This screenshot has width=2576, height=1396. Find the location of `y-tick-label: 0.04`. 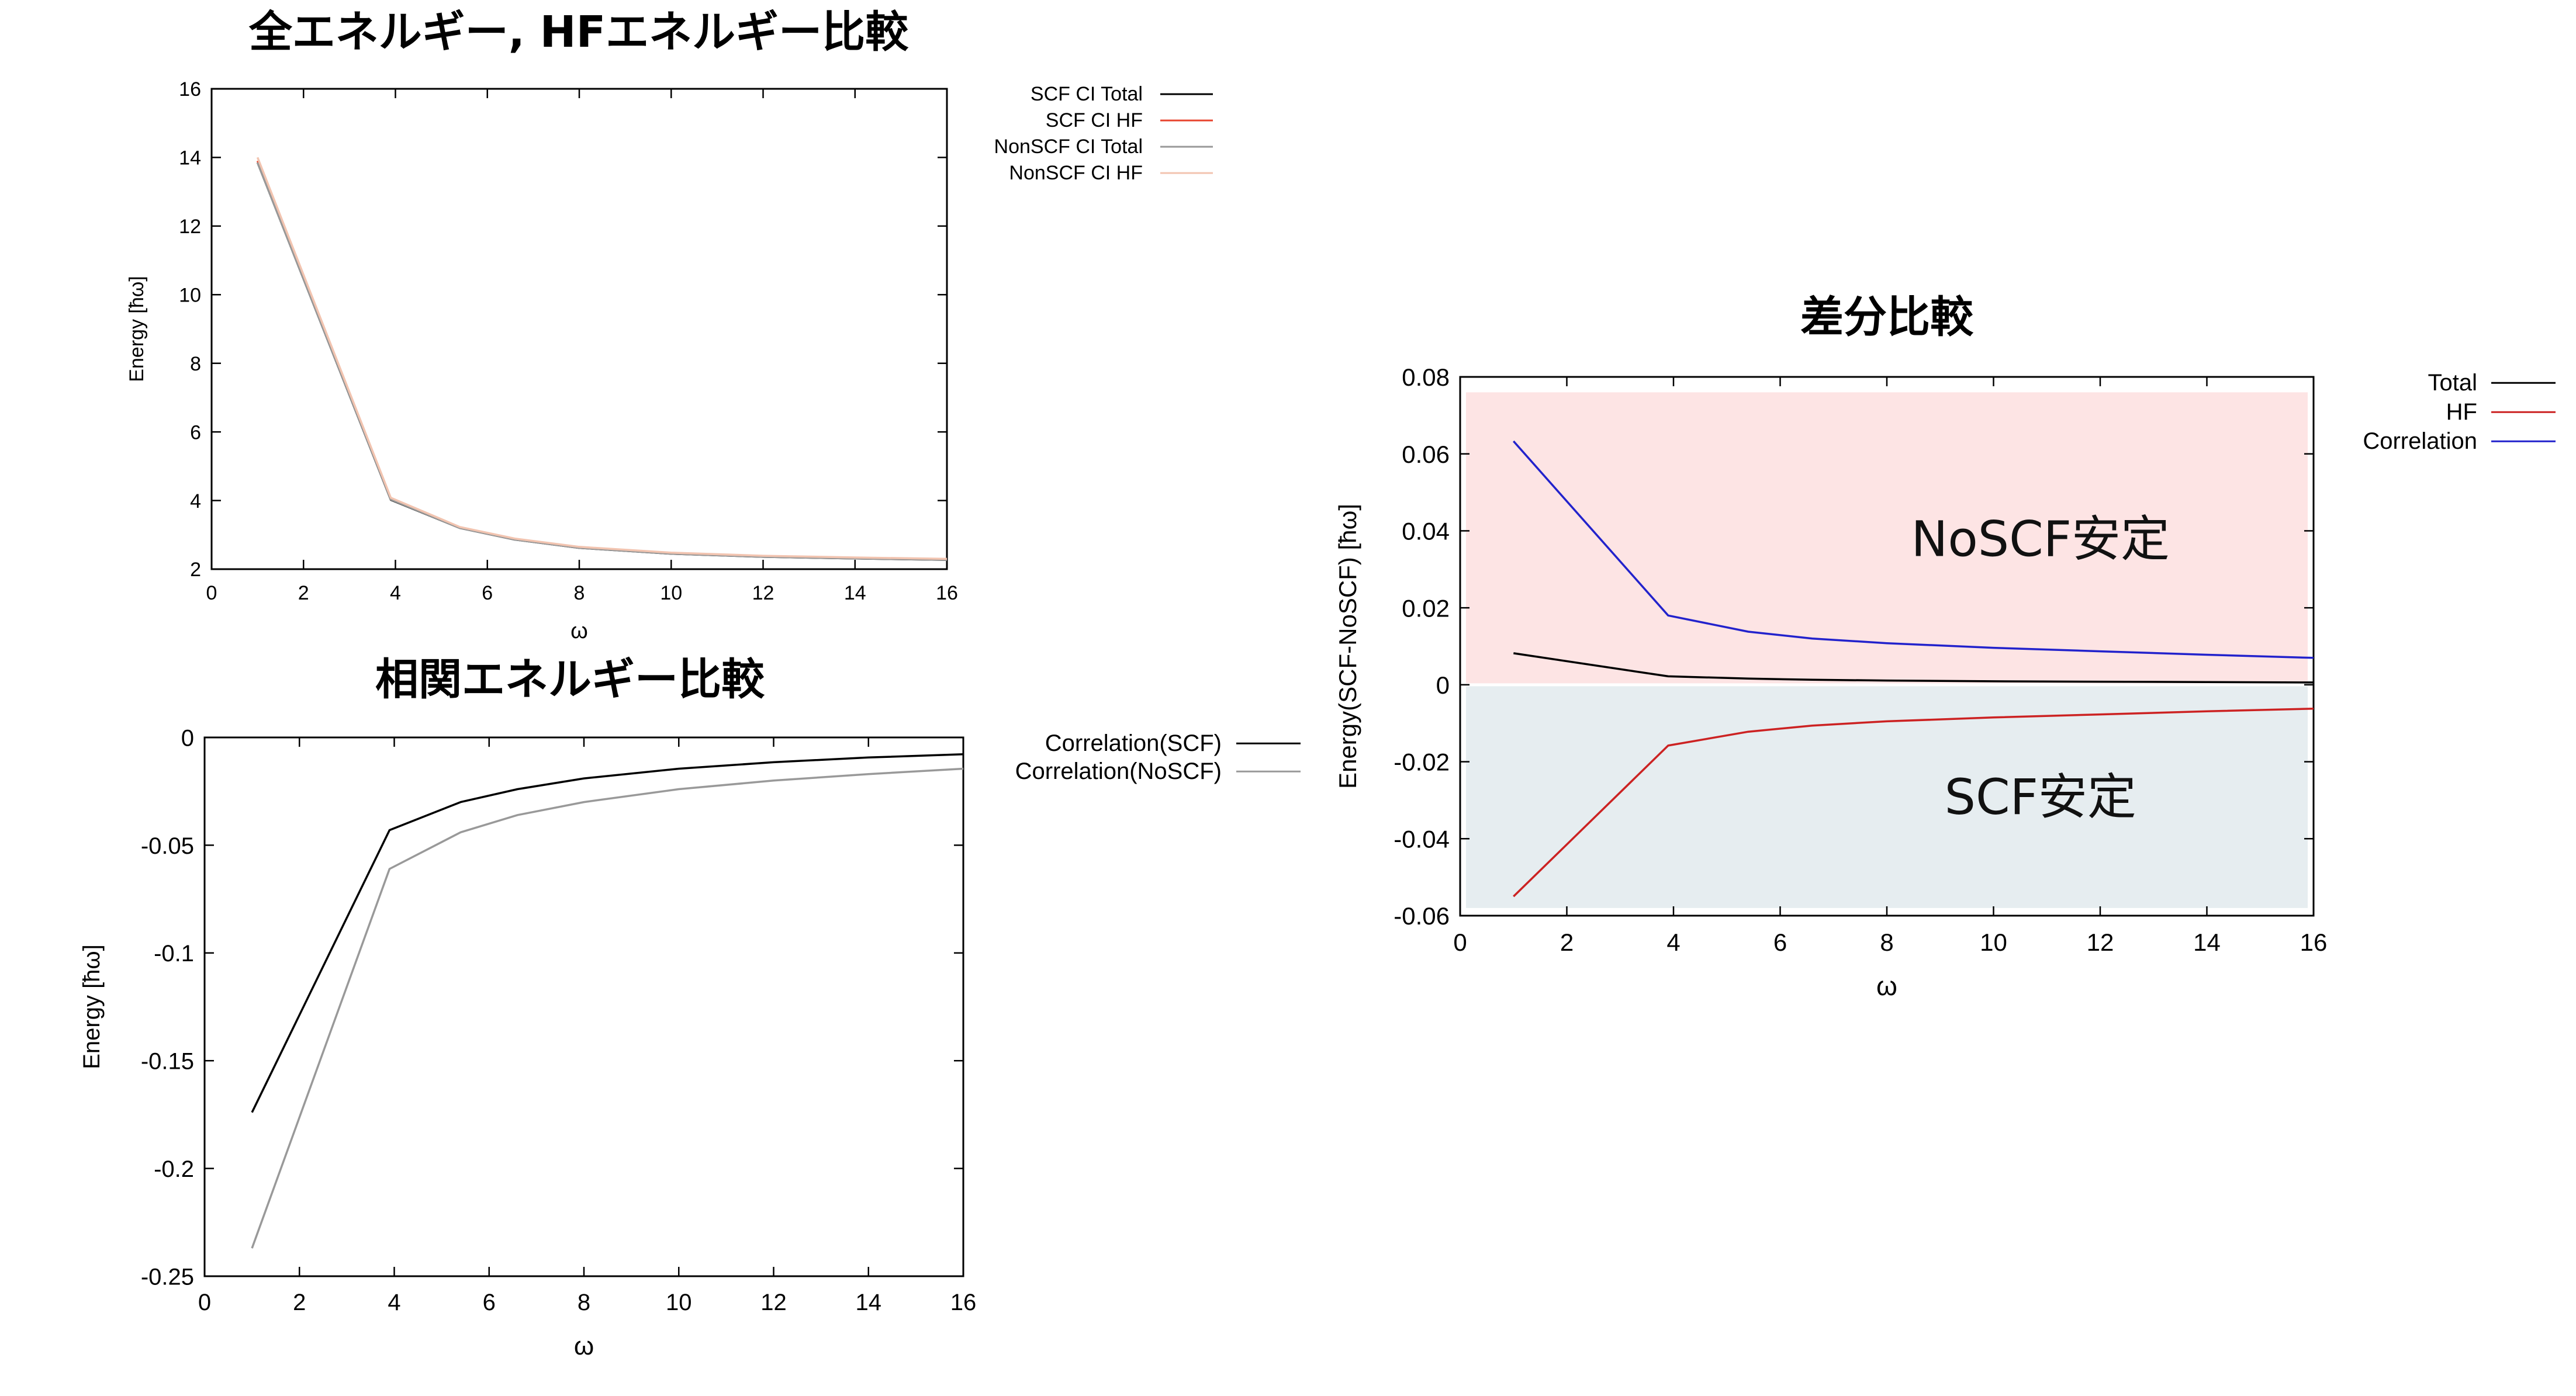

y-tick-label: 0.04 is located at coordinates (1426, 531).